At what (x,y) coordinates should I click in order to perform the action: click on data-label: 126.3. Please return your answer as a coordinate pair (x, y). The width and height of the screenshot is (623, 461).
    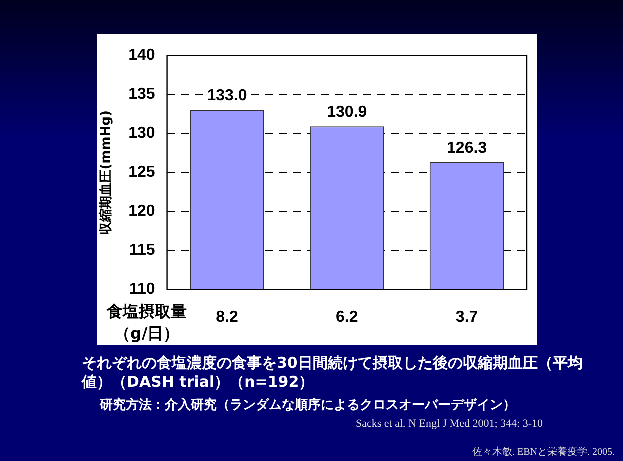
    Looking at the image, I should click on (467, 148).